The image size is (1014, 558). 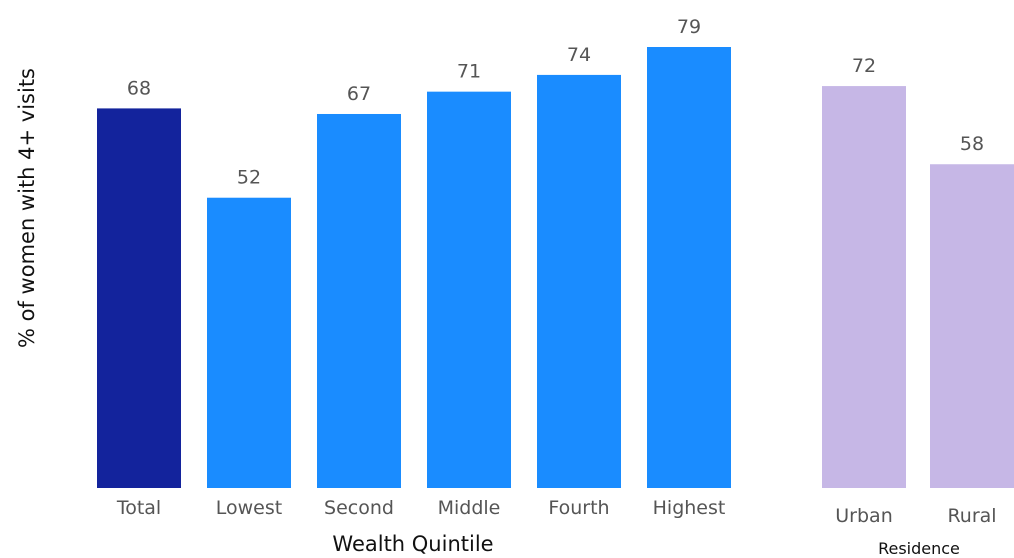 What do you see at coordinates (579, 55) in the screenshot?
I see `value-label-fourth: 74` at bounding box center [579, 55].